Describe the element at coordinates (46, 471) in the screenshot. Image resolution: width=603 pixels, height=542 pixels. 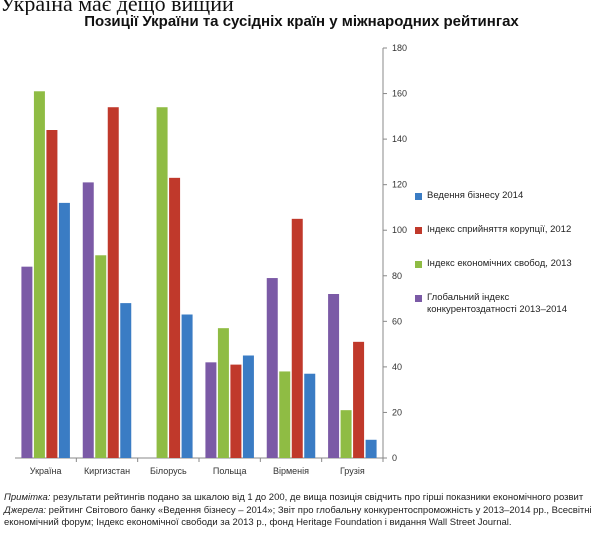
I see `x-tick-label: Україна` at that location.